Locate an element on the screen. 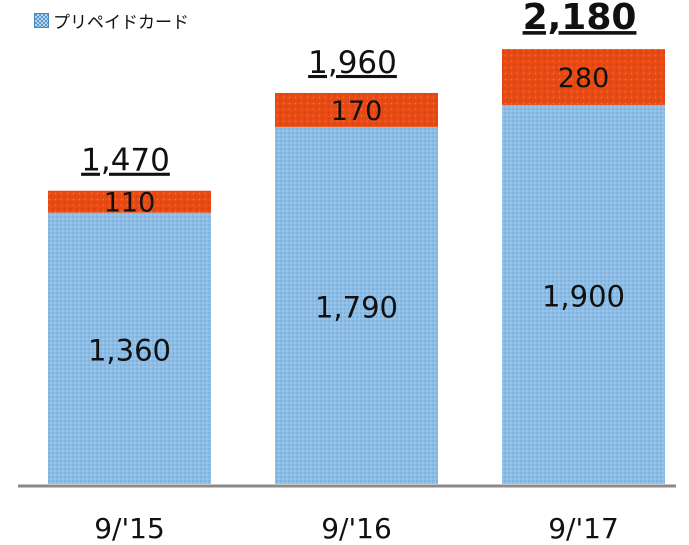  segment-label-other-2: 280 is located at coordinates (584, 78).